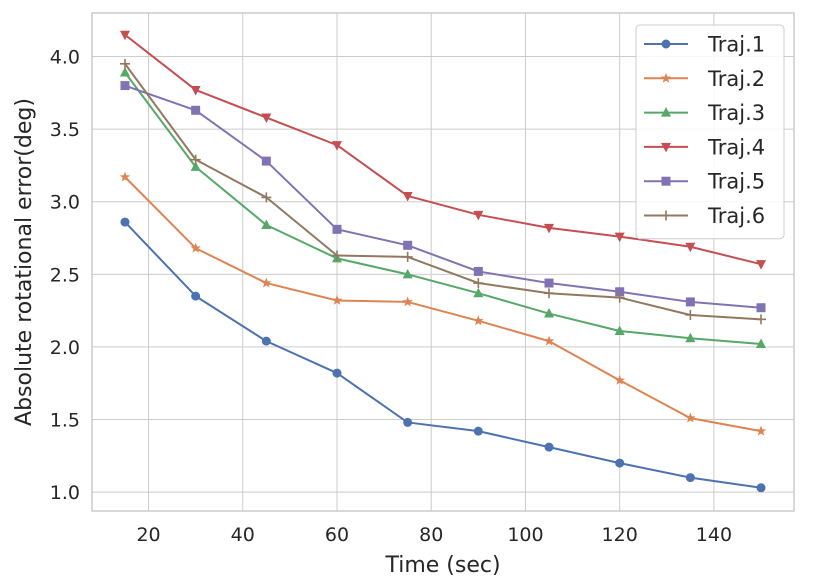 The image size is (820, 583). I want to click on x-tick-label: 100, so click(525, 535).